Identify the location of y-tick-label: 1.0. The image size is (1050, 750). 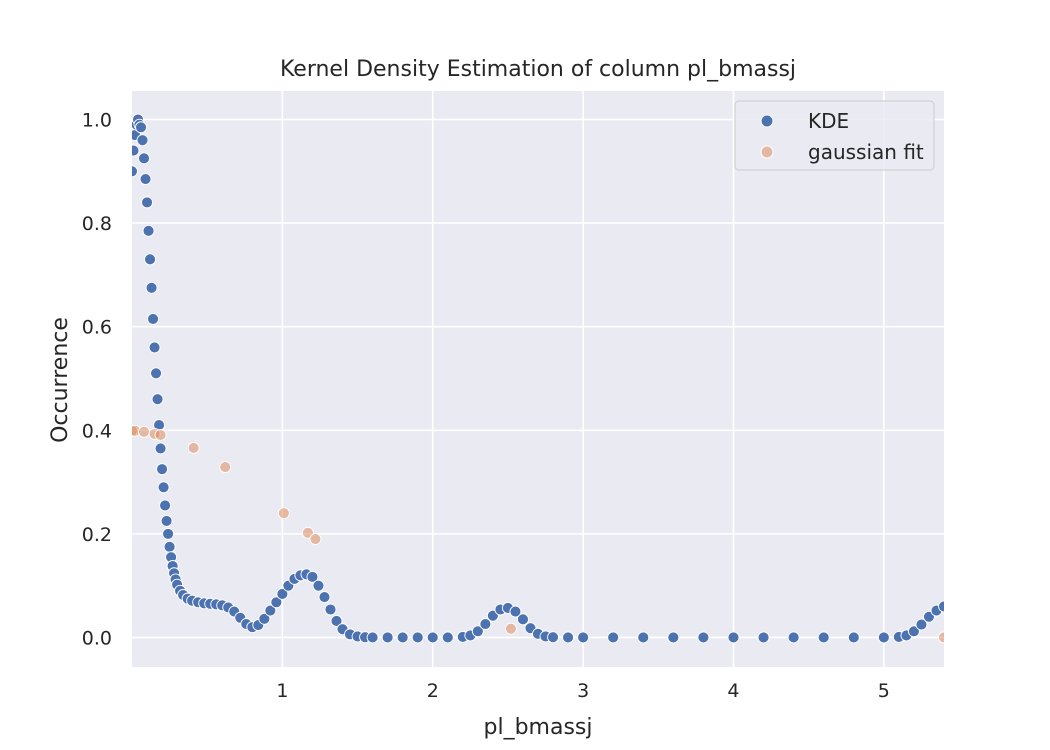
(97, 120).